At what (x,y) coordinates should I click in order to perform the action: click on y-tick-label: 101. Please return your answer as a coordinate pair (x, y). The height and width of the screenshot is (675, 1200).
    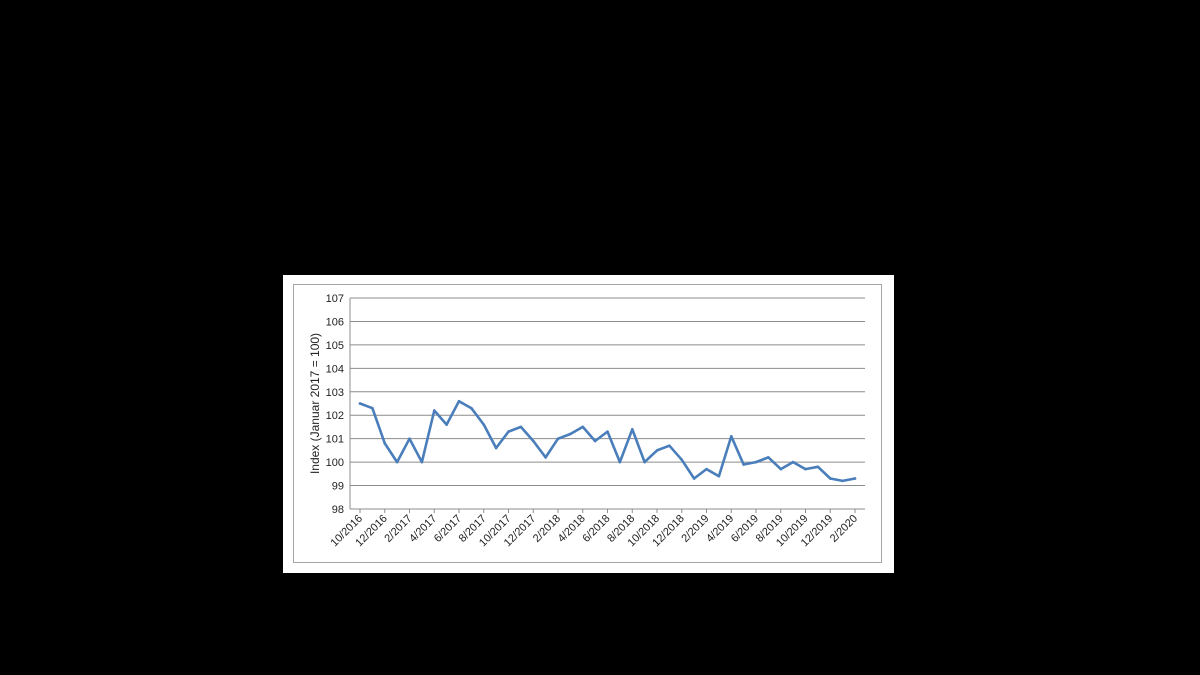
    Looking at the image, I should click on (335, 440).